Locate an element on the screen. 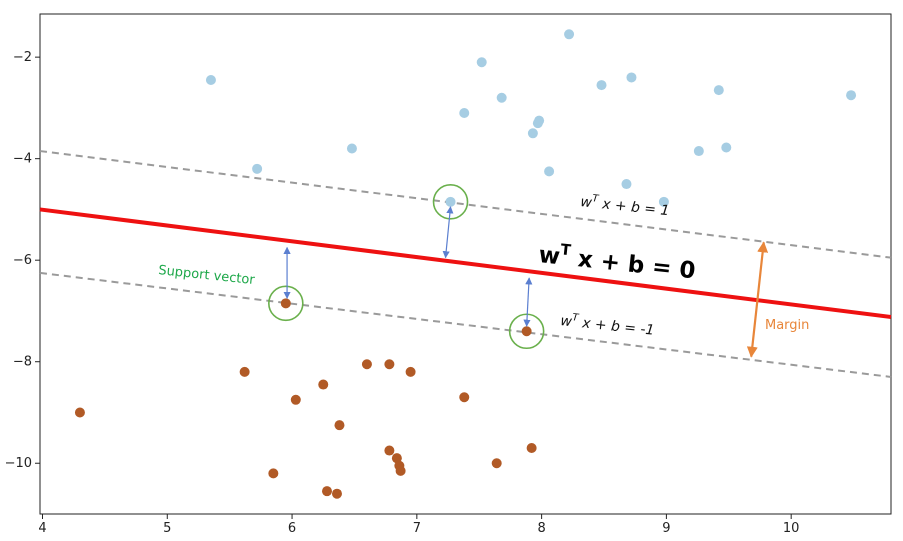 This screenshot has height=541, width=903. x-tick-label: 5 is located at coordinates (167, 528).